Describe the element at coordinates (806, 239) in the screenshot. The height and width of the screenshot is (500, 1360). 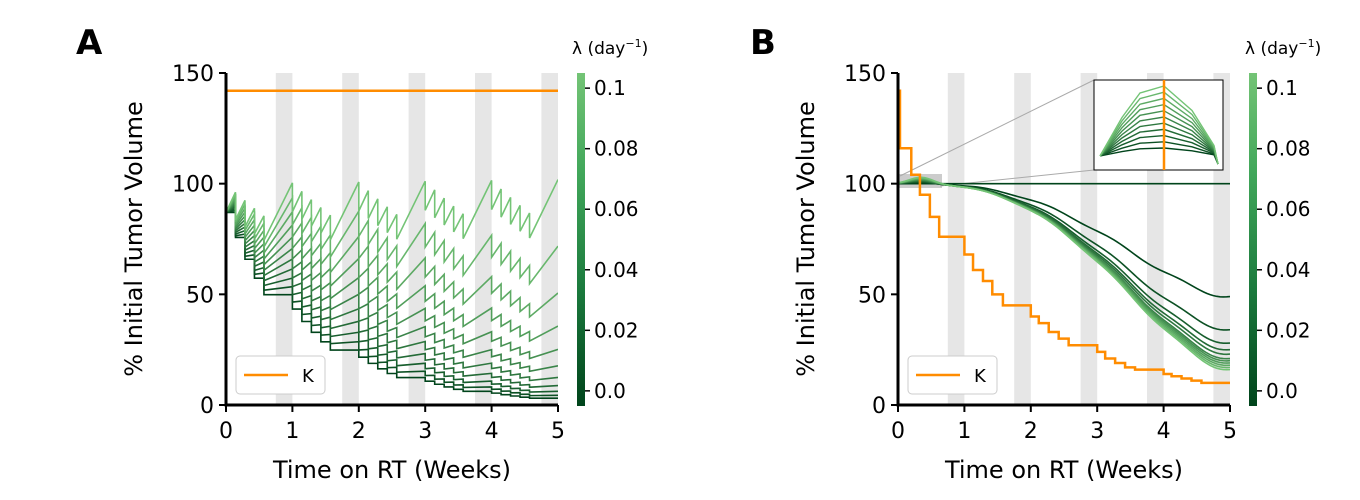
I see `y-axis-label-b: % Initial Tumor Volume` at that location.